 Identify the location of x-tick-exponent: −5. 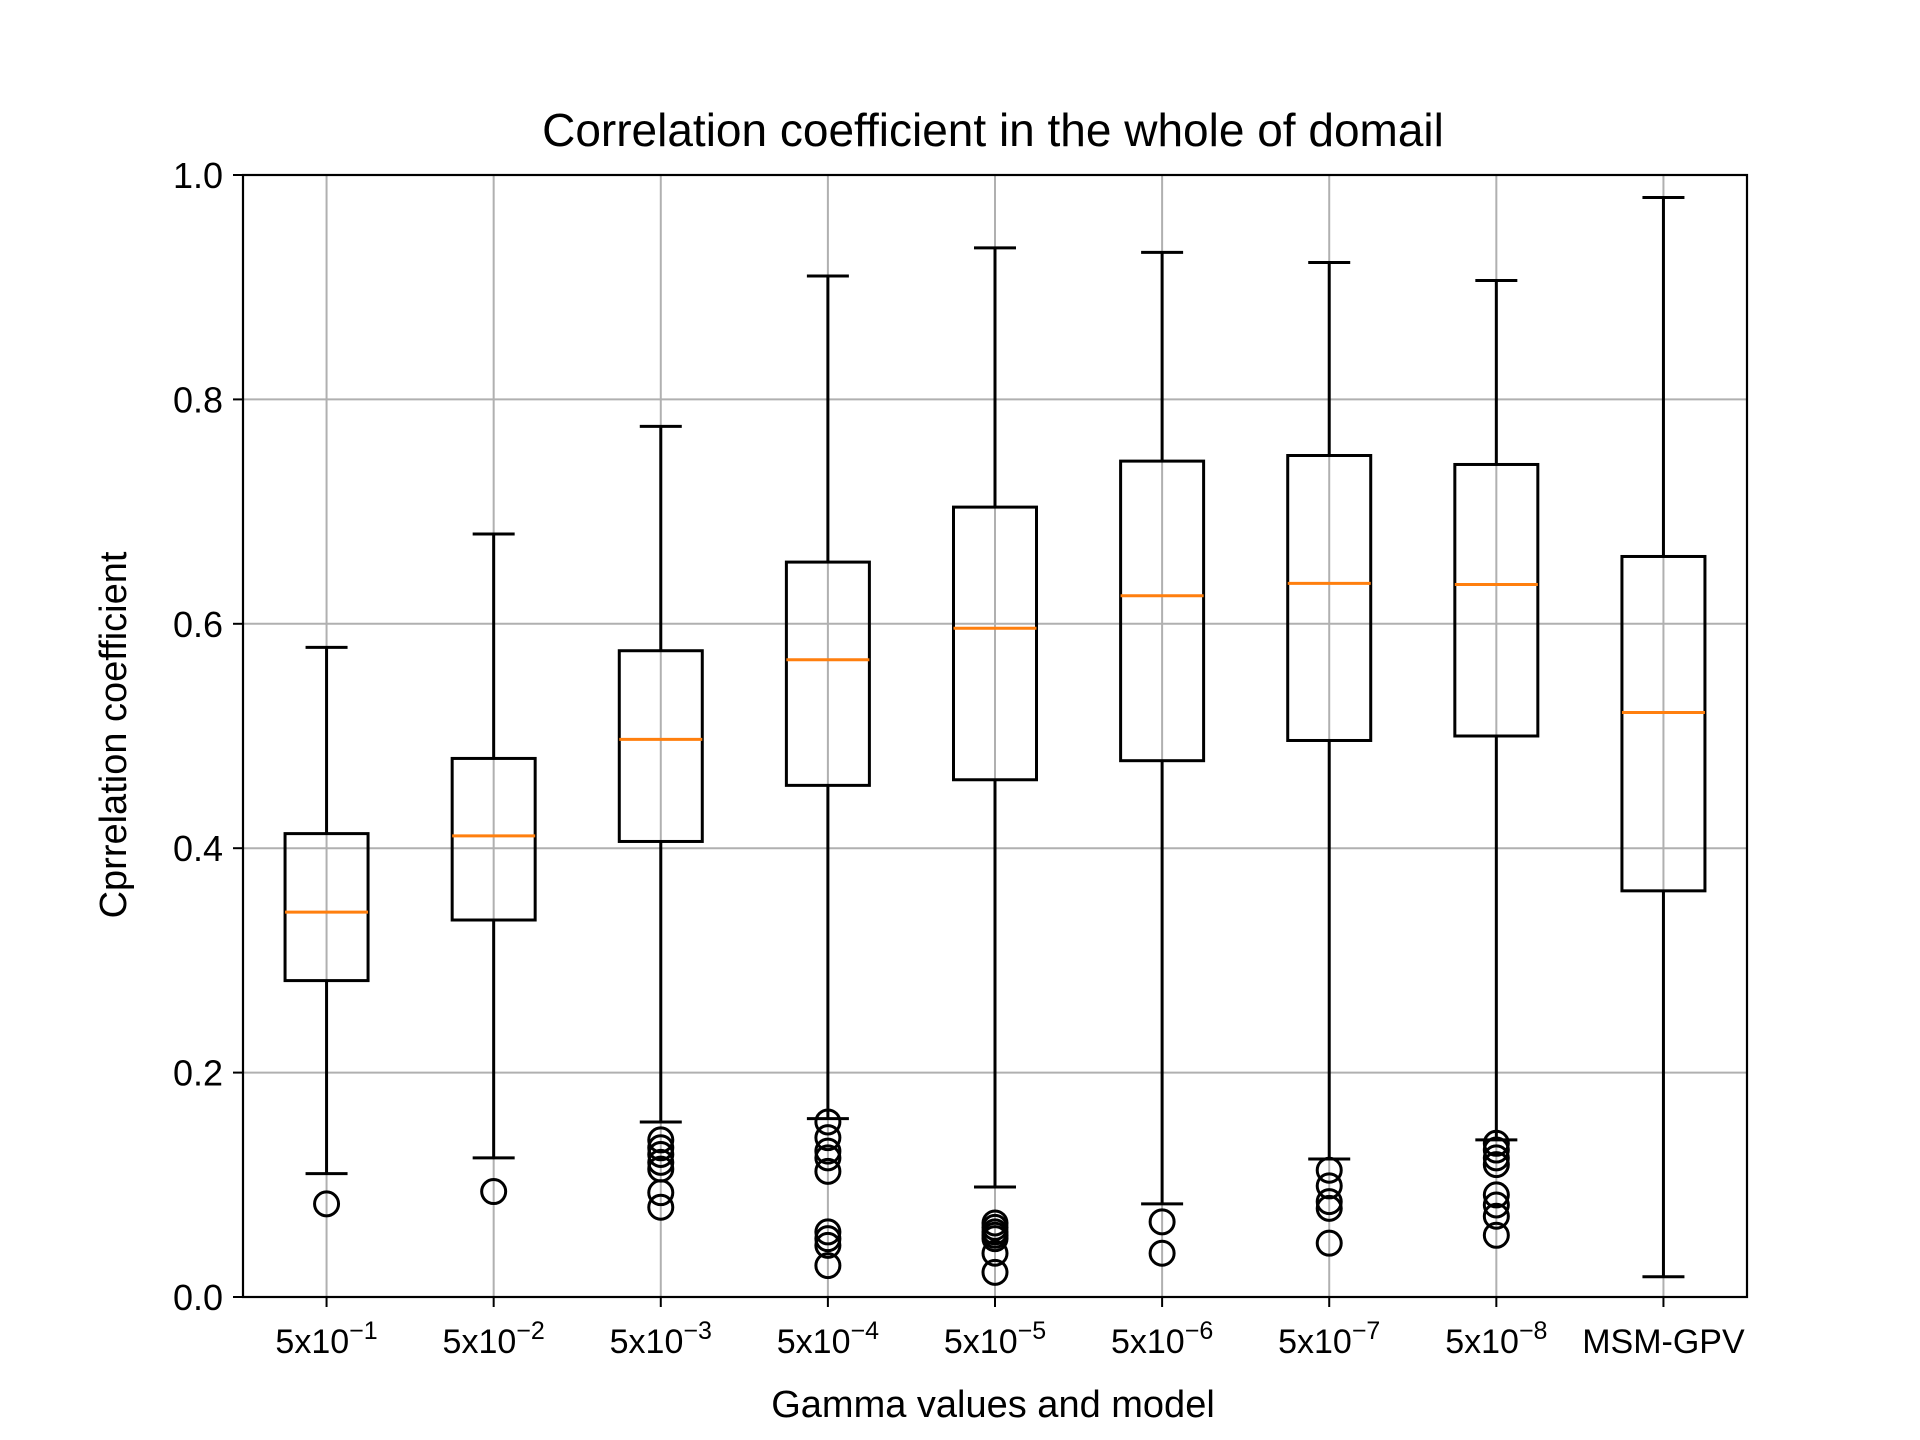
(1032, 1331).